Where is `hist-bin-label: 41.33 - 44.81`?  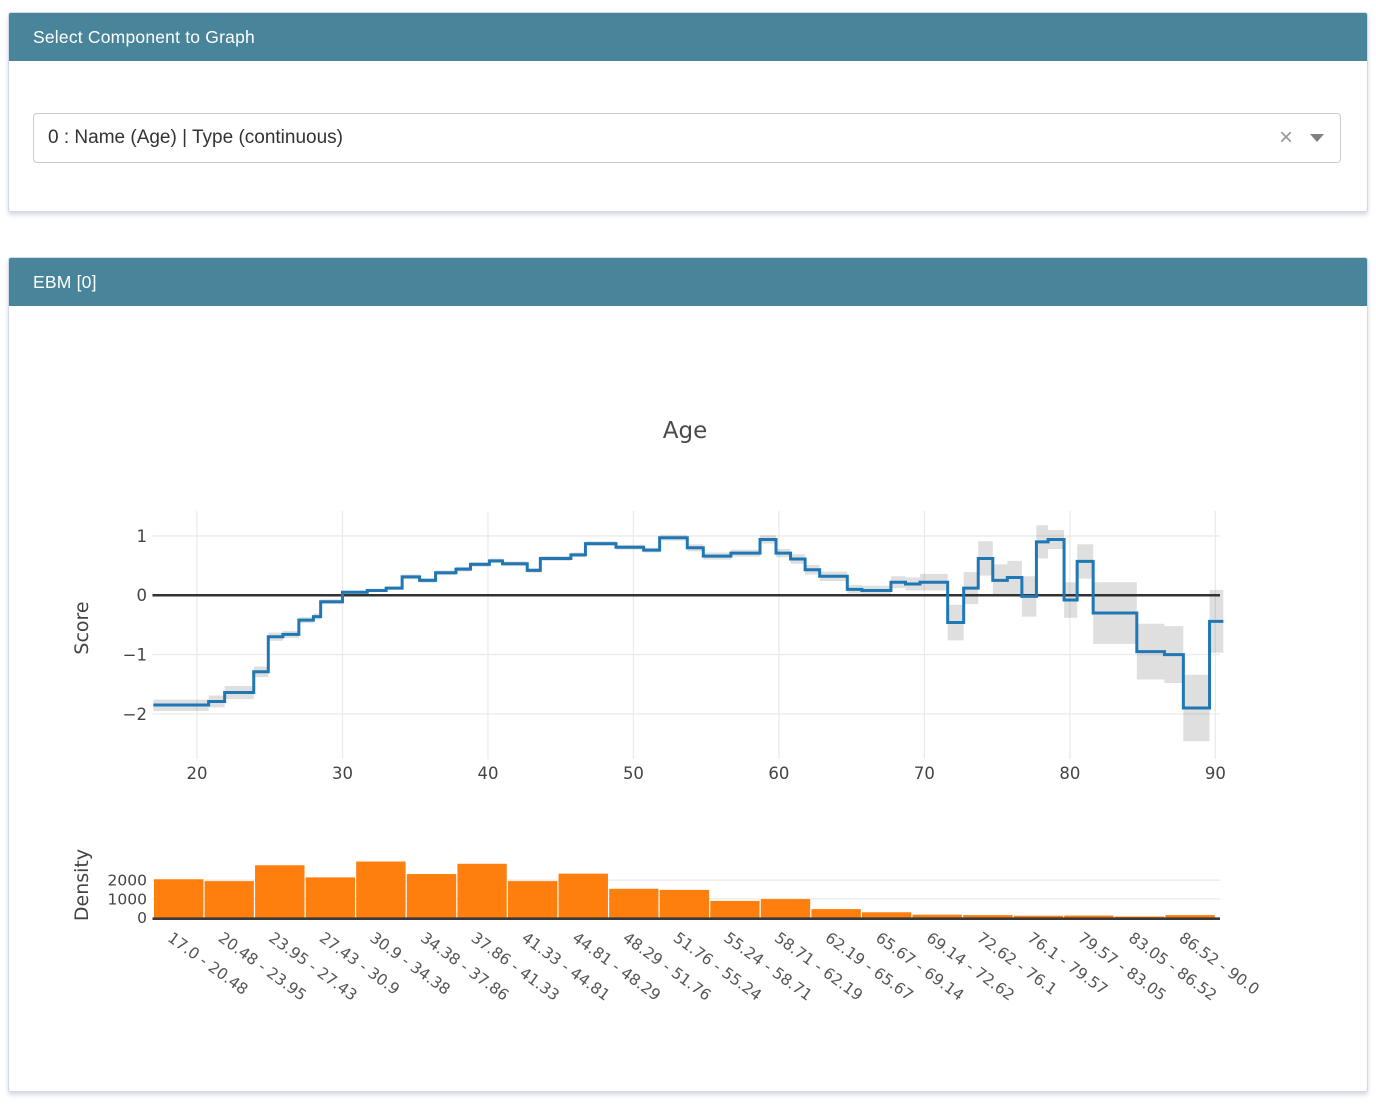
hist-bin-label: 41.33 - 44.81 is located at coordinates (565, 967).